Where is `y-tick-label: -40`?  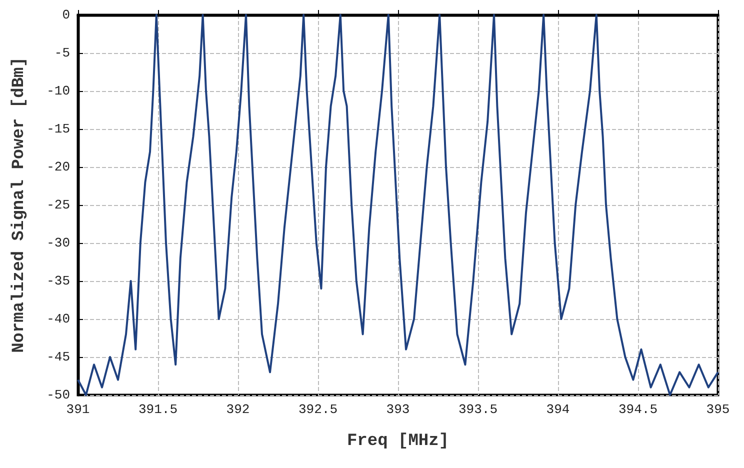 y-tick-label: -40 is located at coordinates (58, 319).